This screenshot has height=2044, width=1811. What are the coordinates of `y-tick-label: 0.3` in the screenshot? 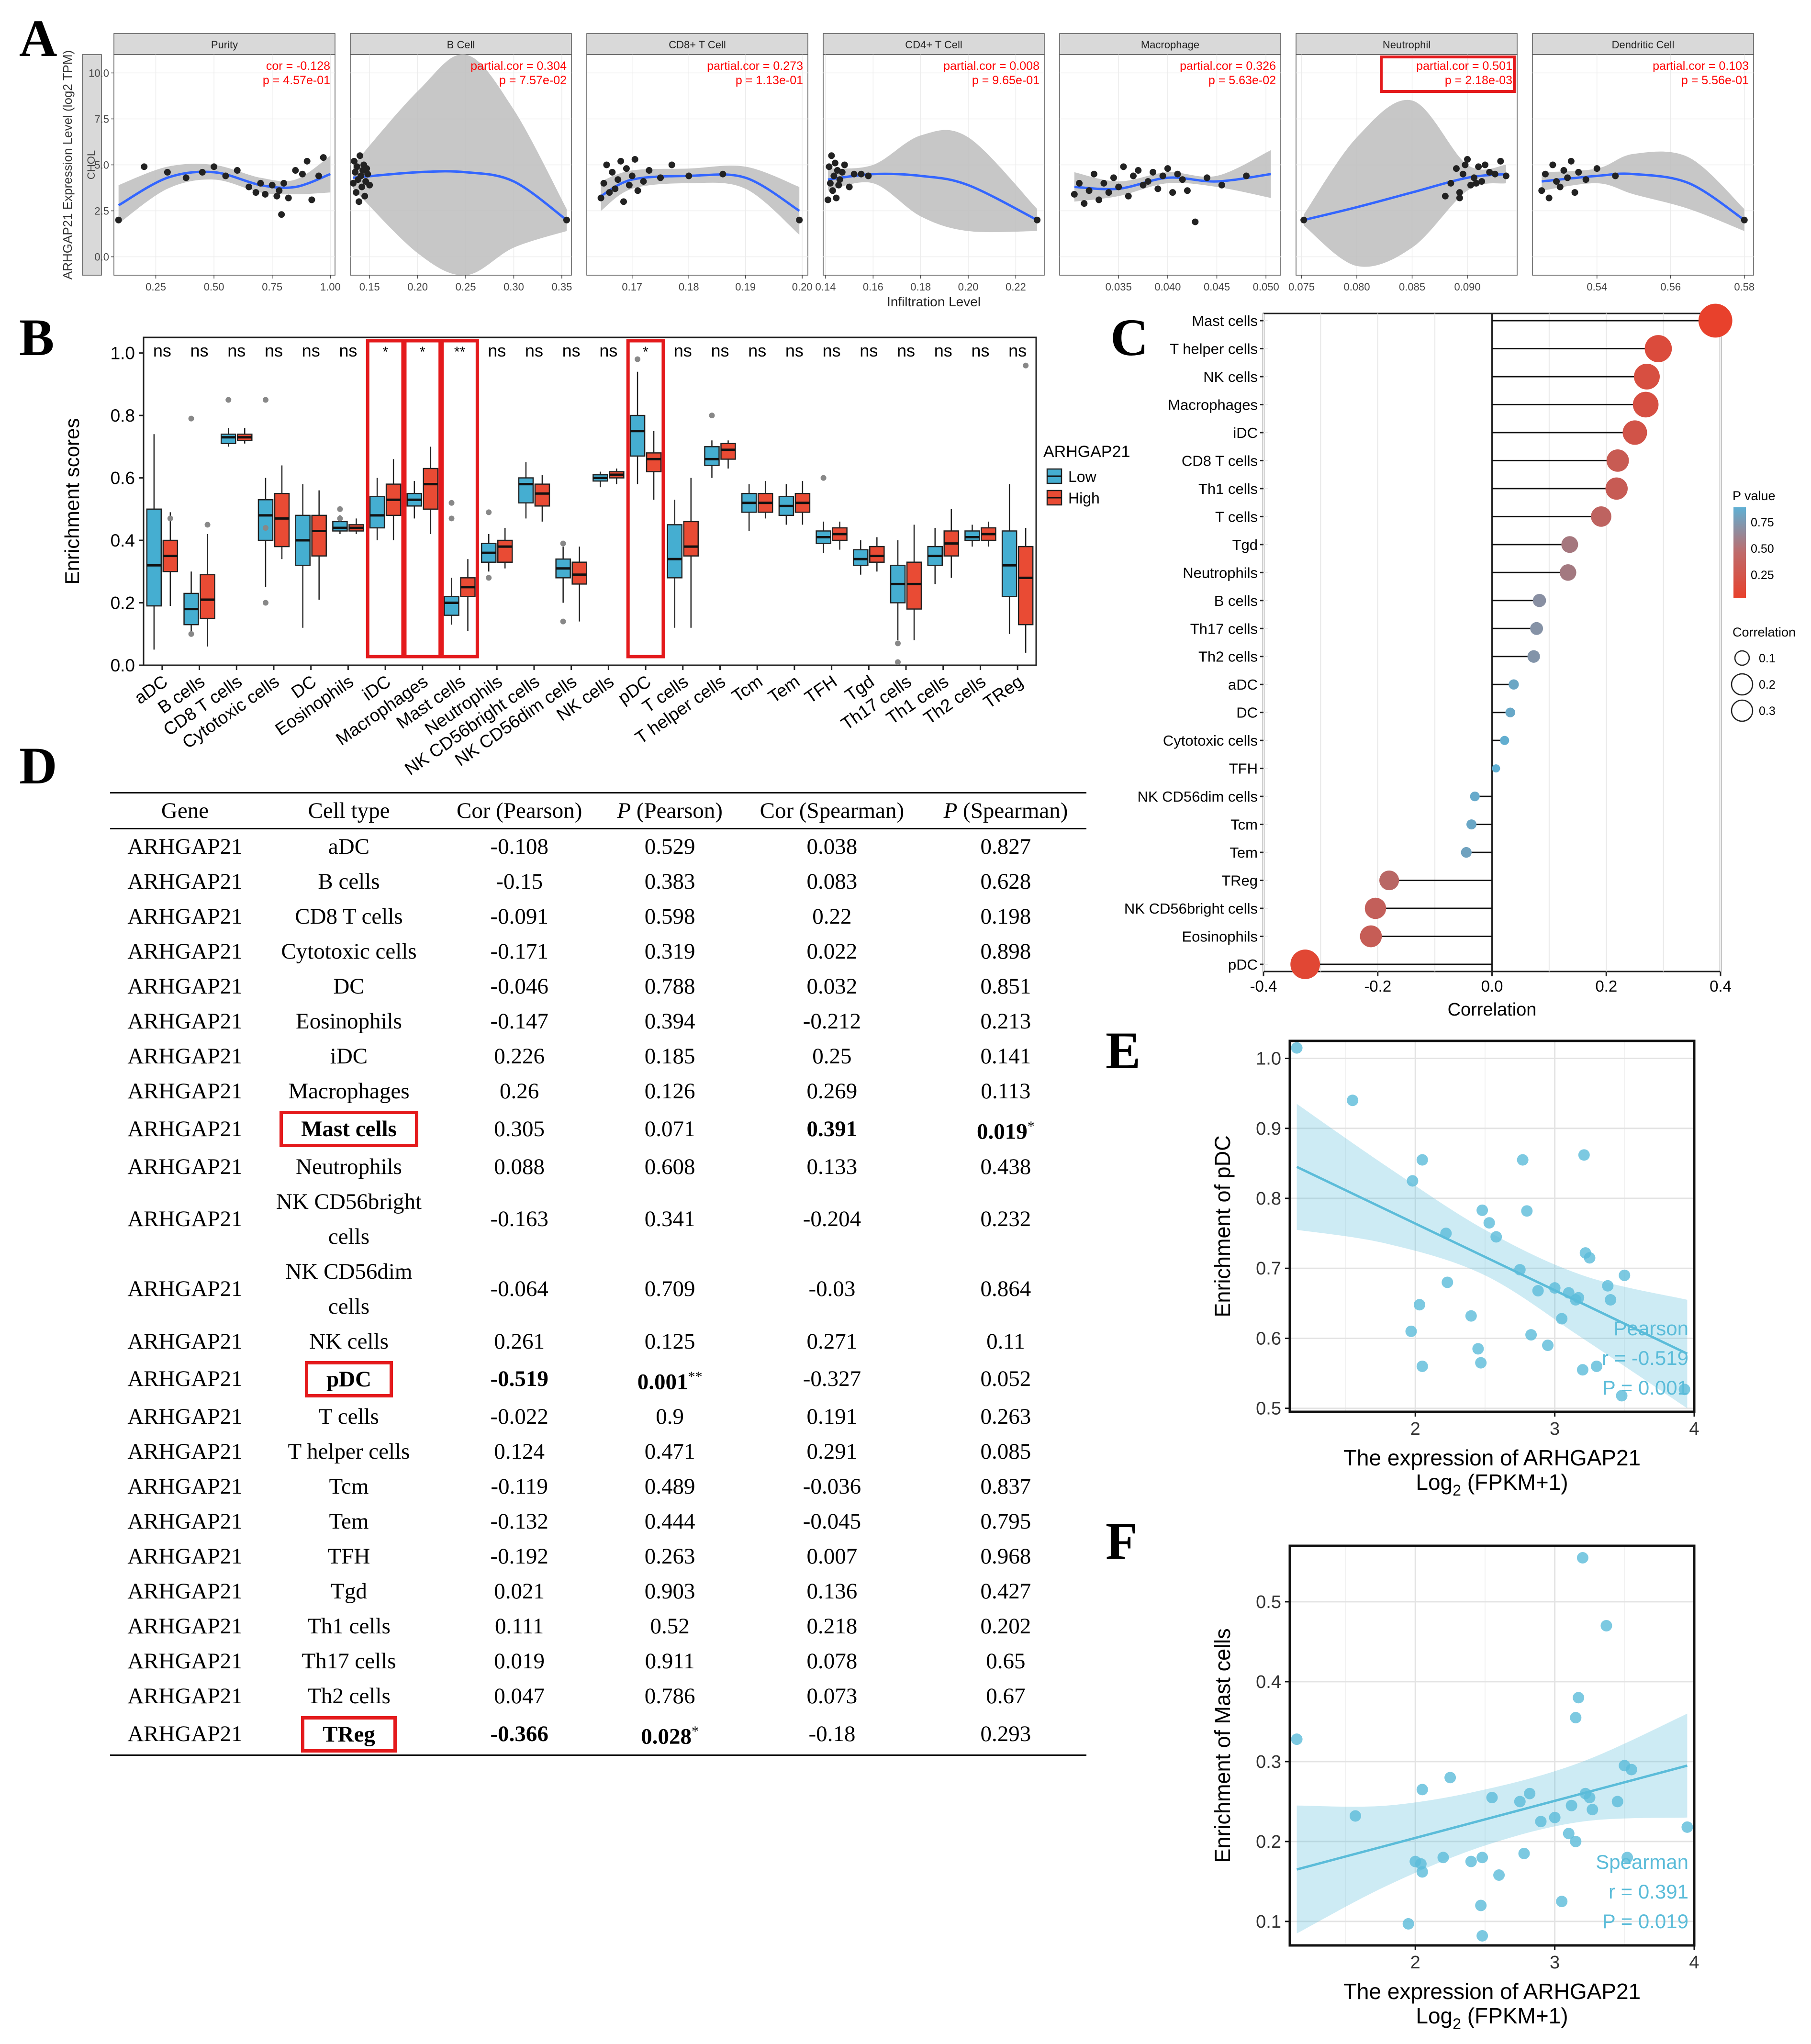 It's located at (1268, 1762).